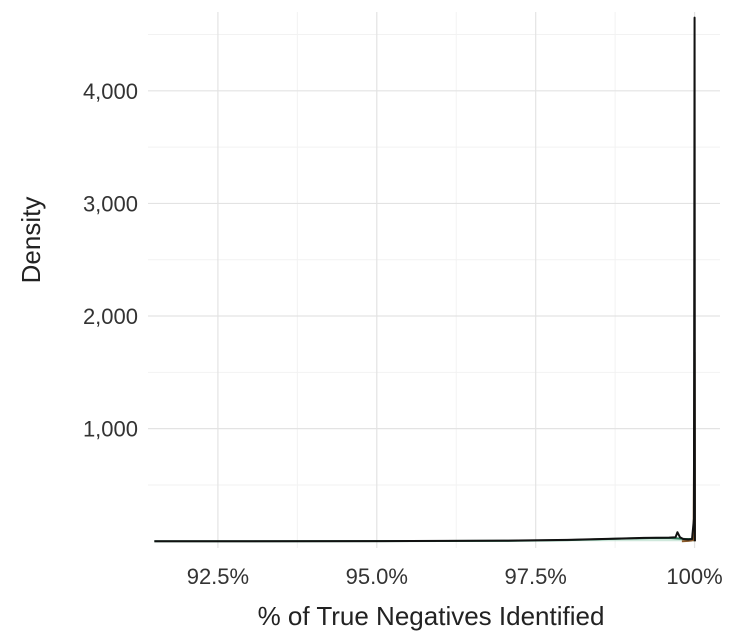 This screenshot has height=636, width=739. What do you see at coordinates (694, 576) in the screenshot?
I see `x-tick-label: 100%` at bounding box center [694, 576].